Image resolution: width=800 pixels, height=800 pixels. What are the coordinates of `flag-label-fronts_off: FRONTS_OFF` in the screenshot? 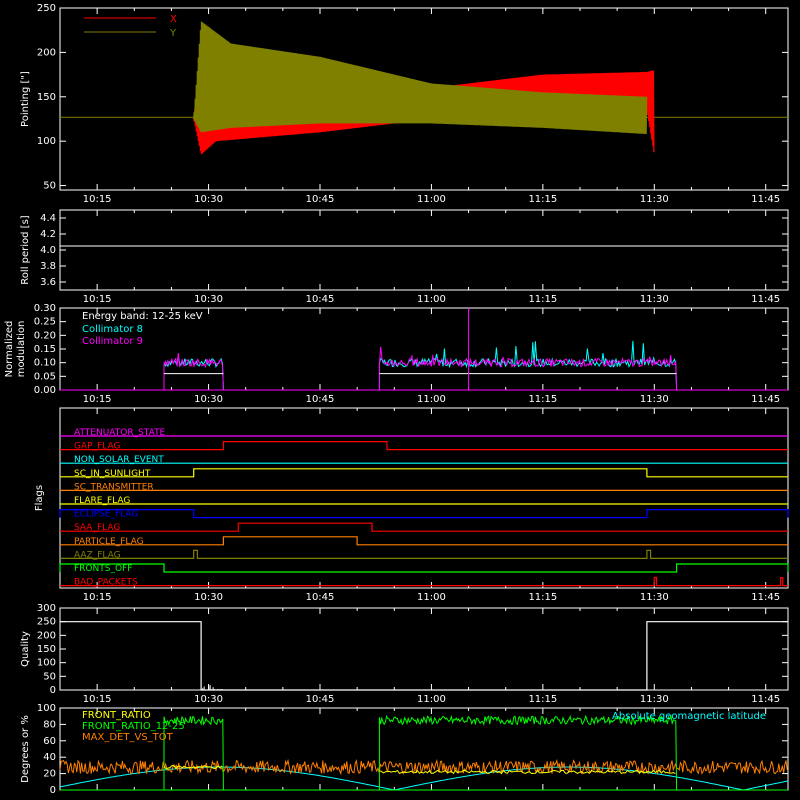 It's located at (103, 569).